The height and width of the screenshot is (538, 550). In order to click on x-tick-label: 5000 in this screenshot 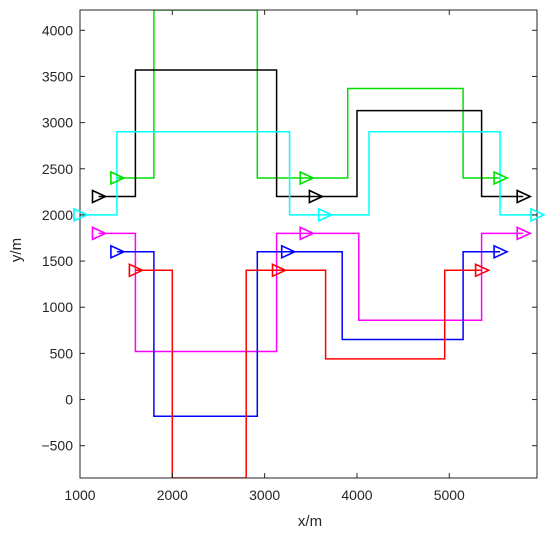, I will do `click(449, 495)`.